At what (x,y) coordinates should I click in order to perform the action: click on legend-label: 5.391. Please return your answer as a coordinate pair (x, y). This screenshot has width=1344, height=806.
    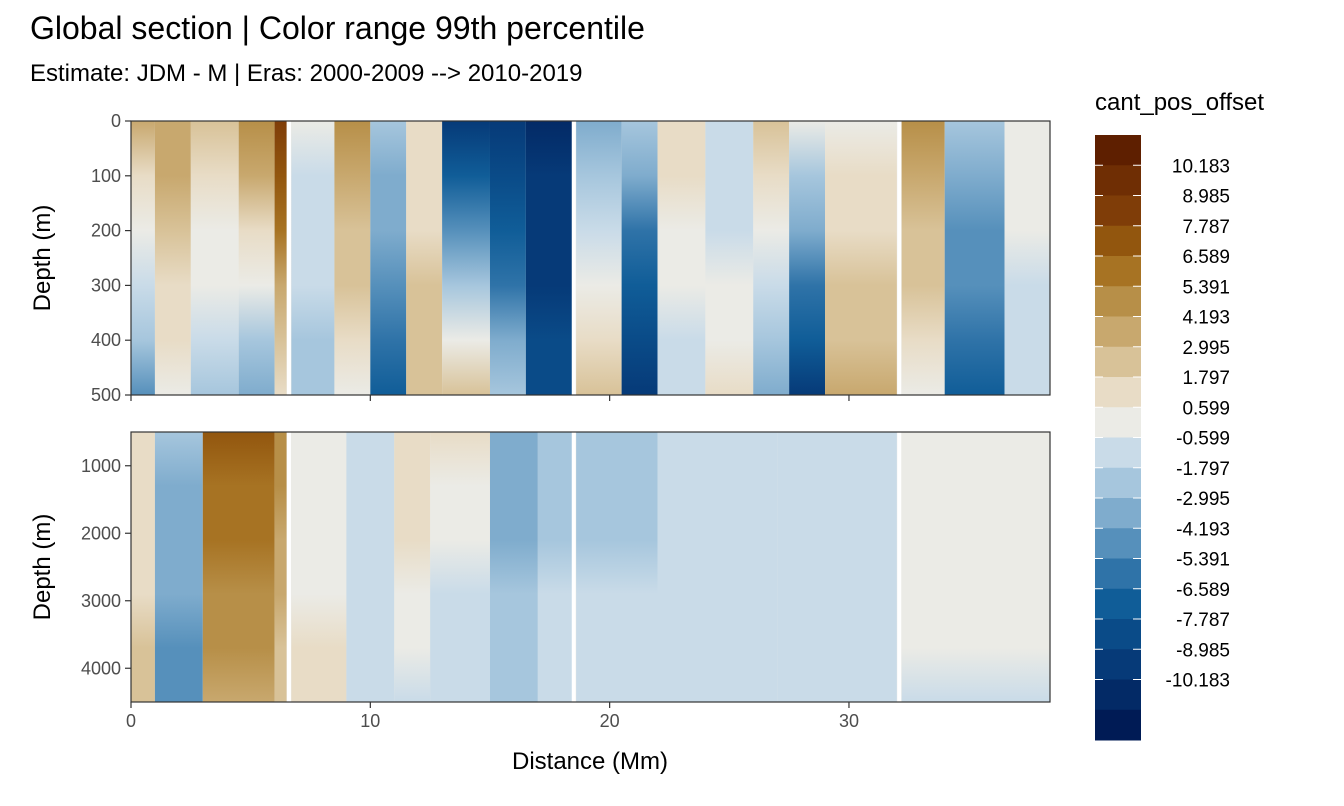
    Looking at the image, I should click on (1206, 287).